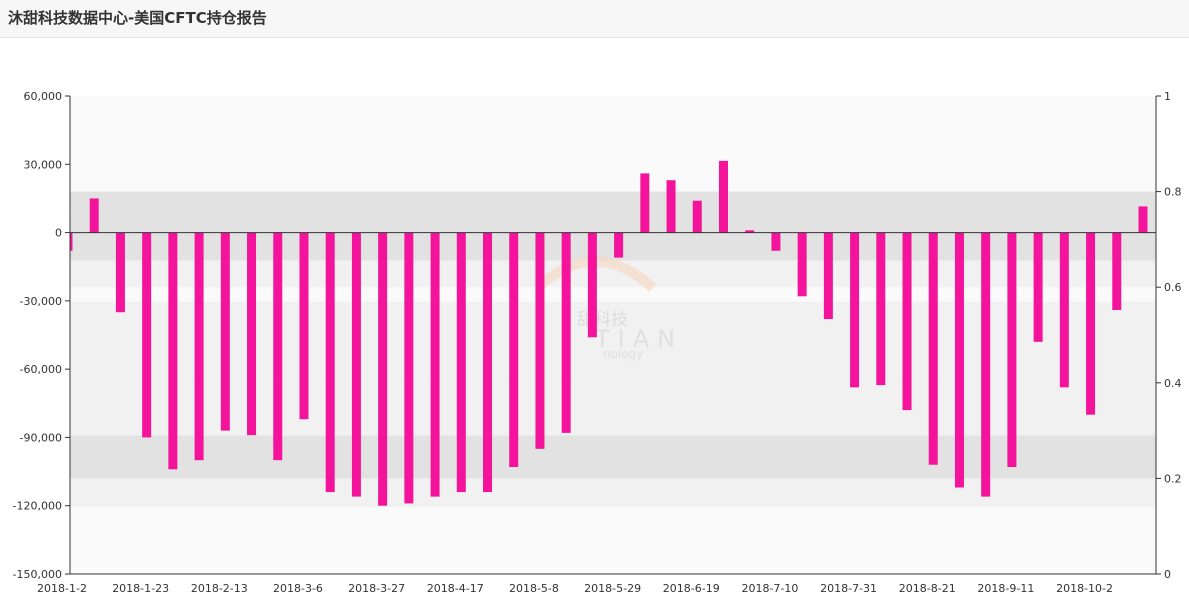 This screenshot has height=603, width=1189. Describe the element at coordinates (137, 18) in the screenshot. I see `page-title: 沐甜科技数据中心-美国CFTC持仓报告` at that location.